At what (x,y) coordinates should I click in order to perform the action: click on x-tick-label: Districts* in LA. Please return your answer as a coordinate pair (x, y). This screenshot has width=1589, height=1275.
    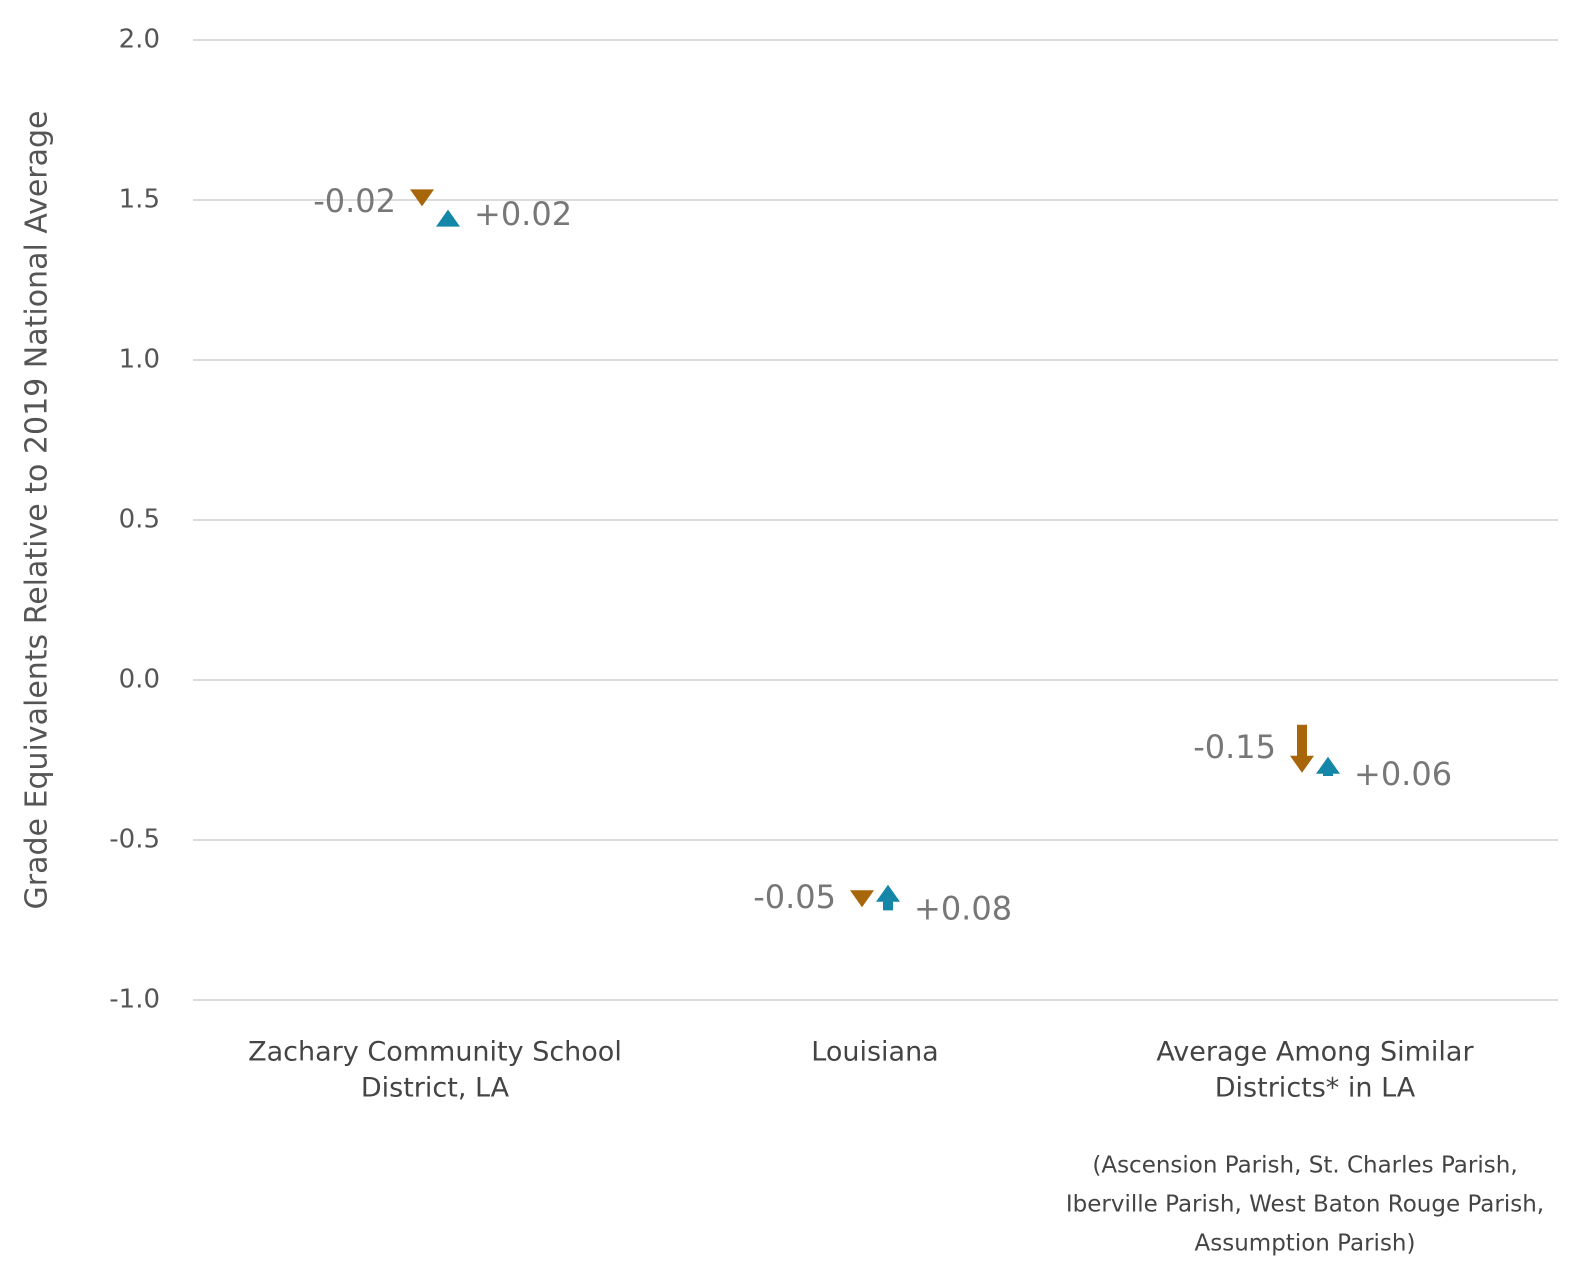
    Looking at the image, I should click on (1315, 1088).